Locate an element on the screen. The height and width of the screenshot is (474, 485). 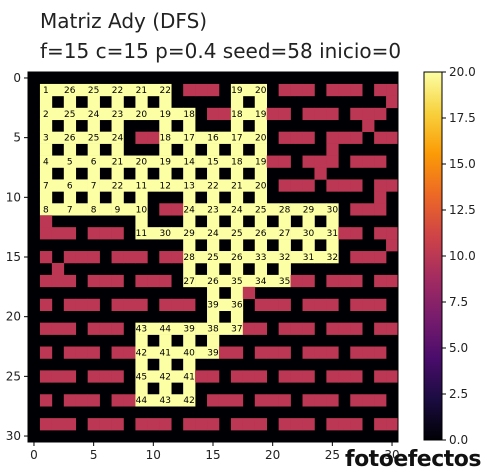
cell-label: 42 is located at coordinates (165, 377).